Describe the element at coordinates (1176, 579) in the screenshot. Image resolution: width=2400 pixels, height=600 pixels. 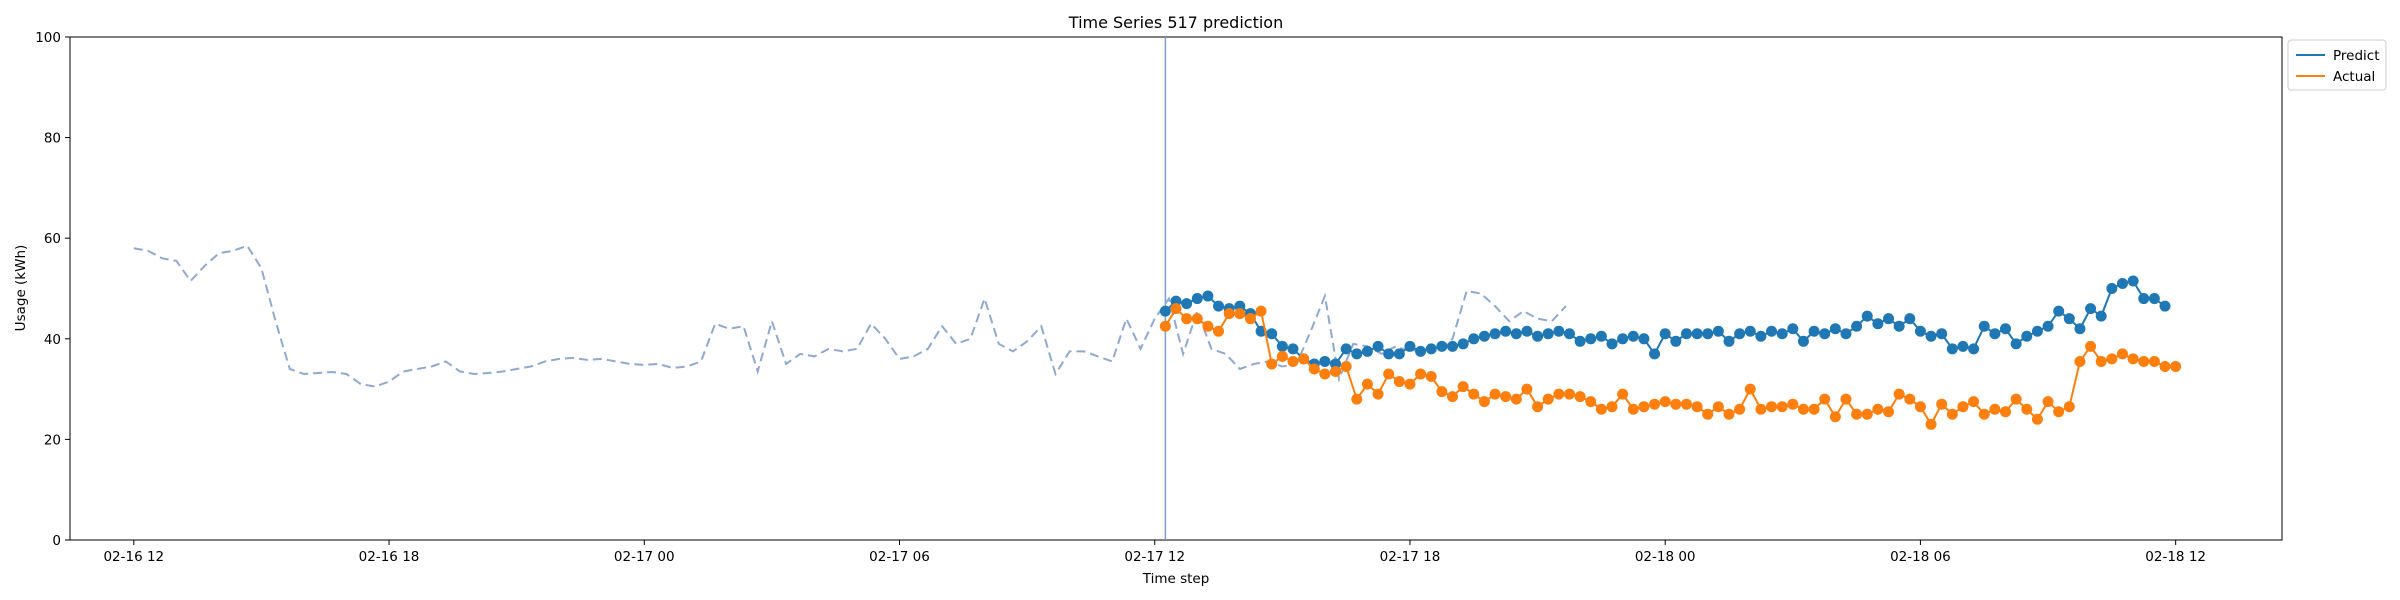
I see `x-axis-label: Time step` at that location.